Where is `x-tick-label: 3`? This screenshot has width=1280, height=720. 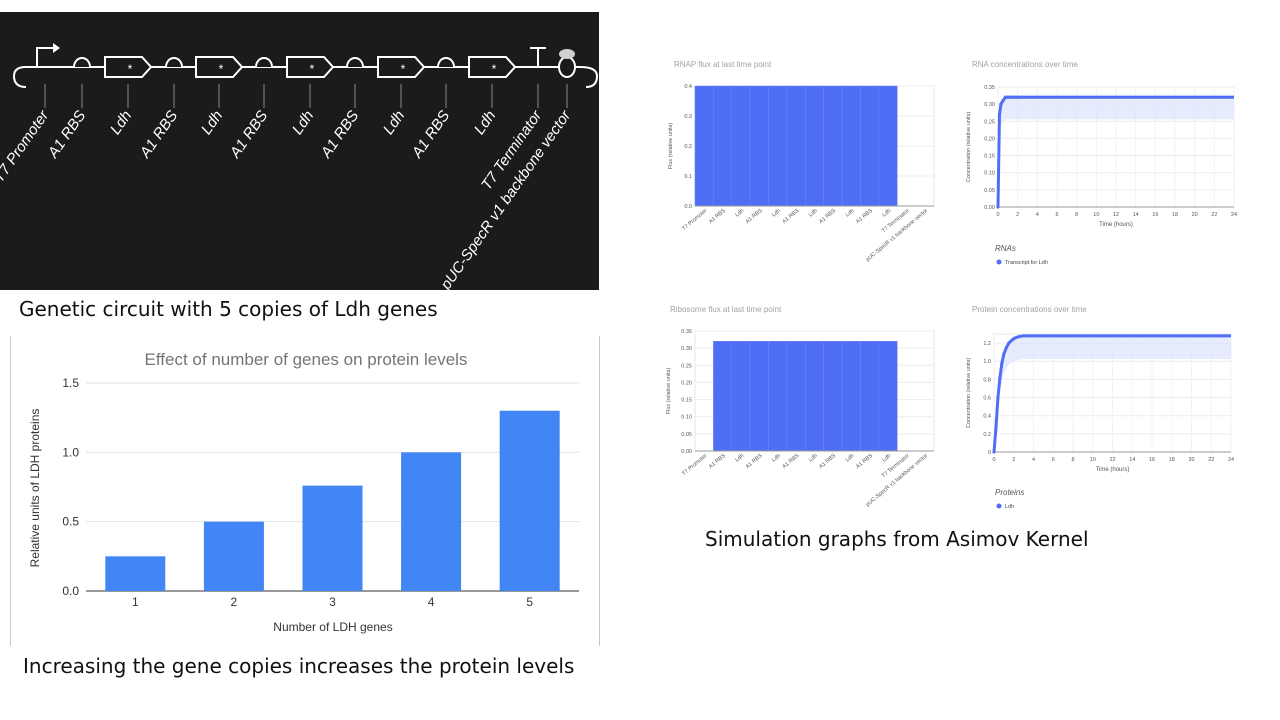
x-tick-label: 3 is located at coordinates (332, 602).